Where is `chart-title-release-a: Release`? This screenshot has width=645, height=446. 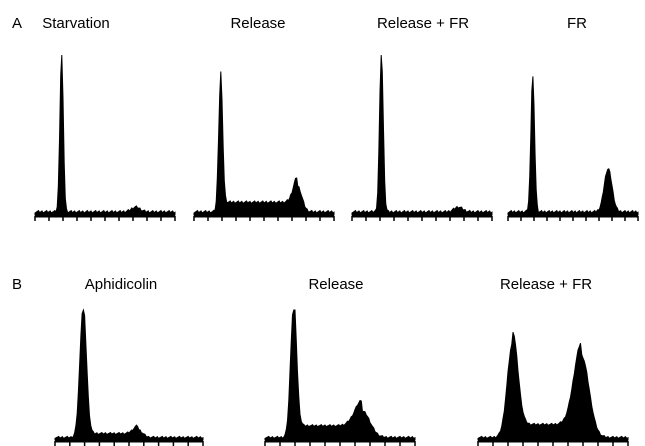 chart-title-release-a: Release is located at coordinates (258, 23).